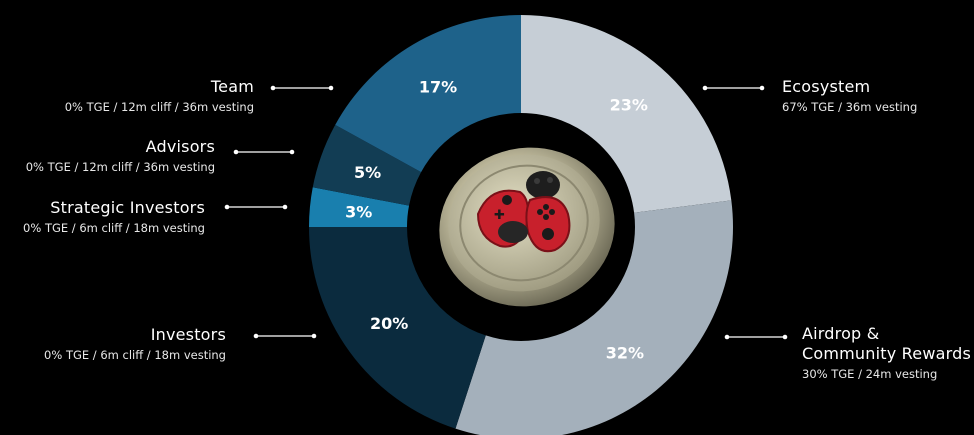 This screenshot has width=974, height=435. Describe the element at coordinates (159, 96) in the screenshot. I see `callout-team: Team 0% TGE / 12m cliff / 36m vesting` at that location.